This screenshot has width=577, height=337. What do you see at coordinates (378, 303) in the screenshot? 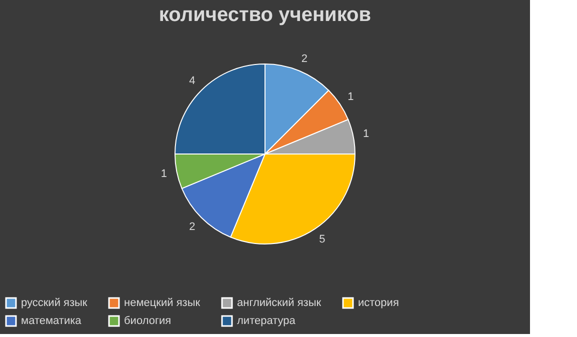
I see `legend-label: история` at bounding box center [378, 303].